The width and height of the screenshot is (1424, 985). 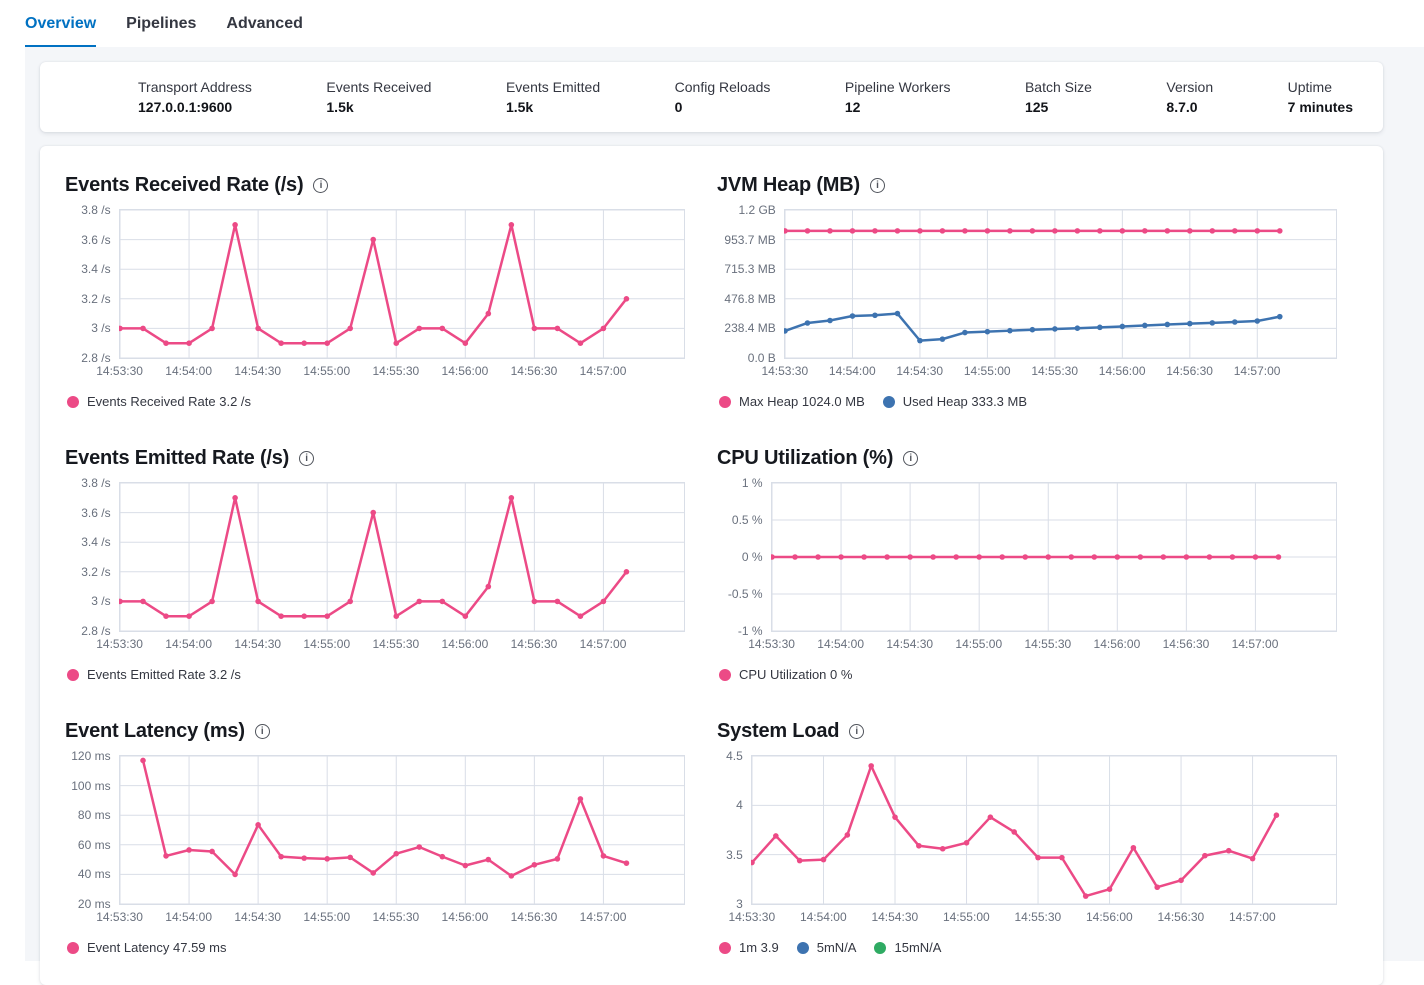 I want to click on y-tick-label: 3.5, so click(x=734, y=854).